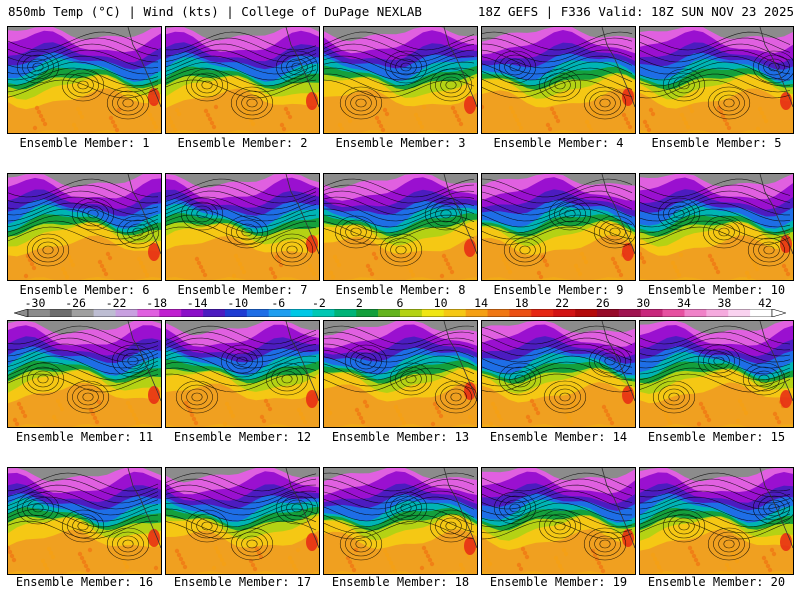 This screenshot has width=800, height=600. What do you see at coordinates (197, 303) in the screenshot?
I see `colorbar-tick-label: -14` at bounding box center [197, 303].